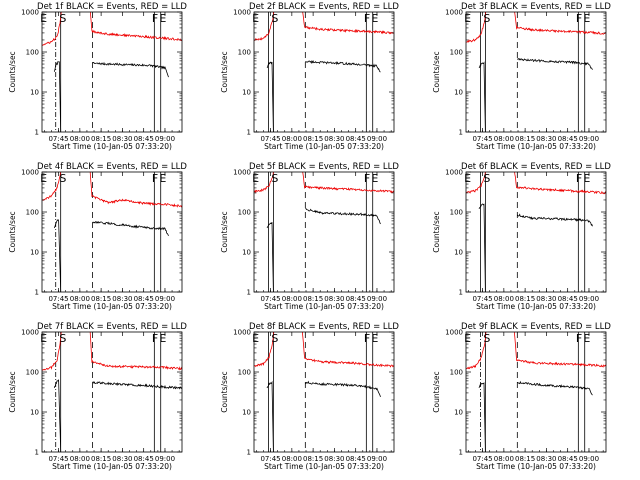 The image size is (640, 480). Describe the element at coordinates (324, 167) in the screenshot. I see `panel-title: Det 5f BLACK = Events, RED = LLD` at that location.